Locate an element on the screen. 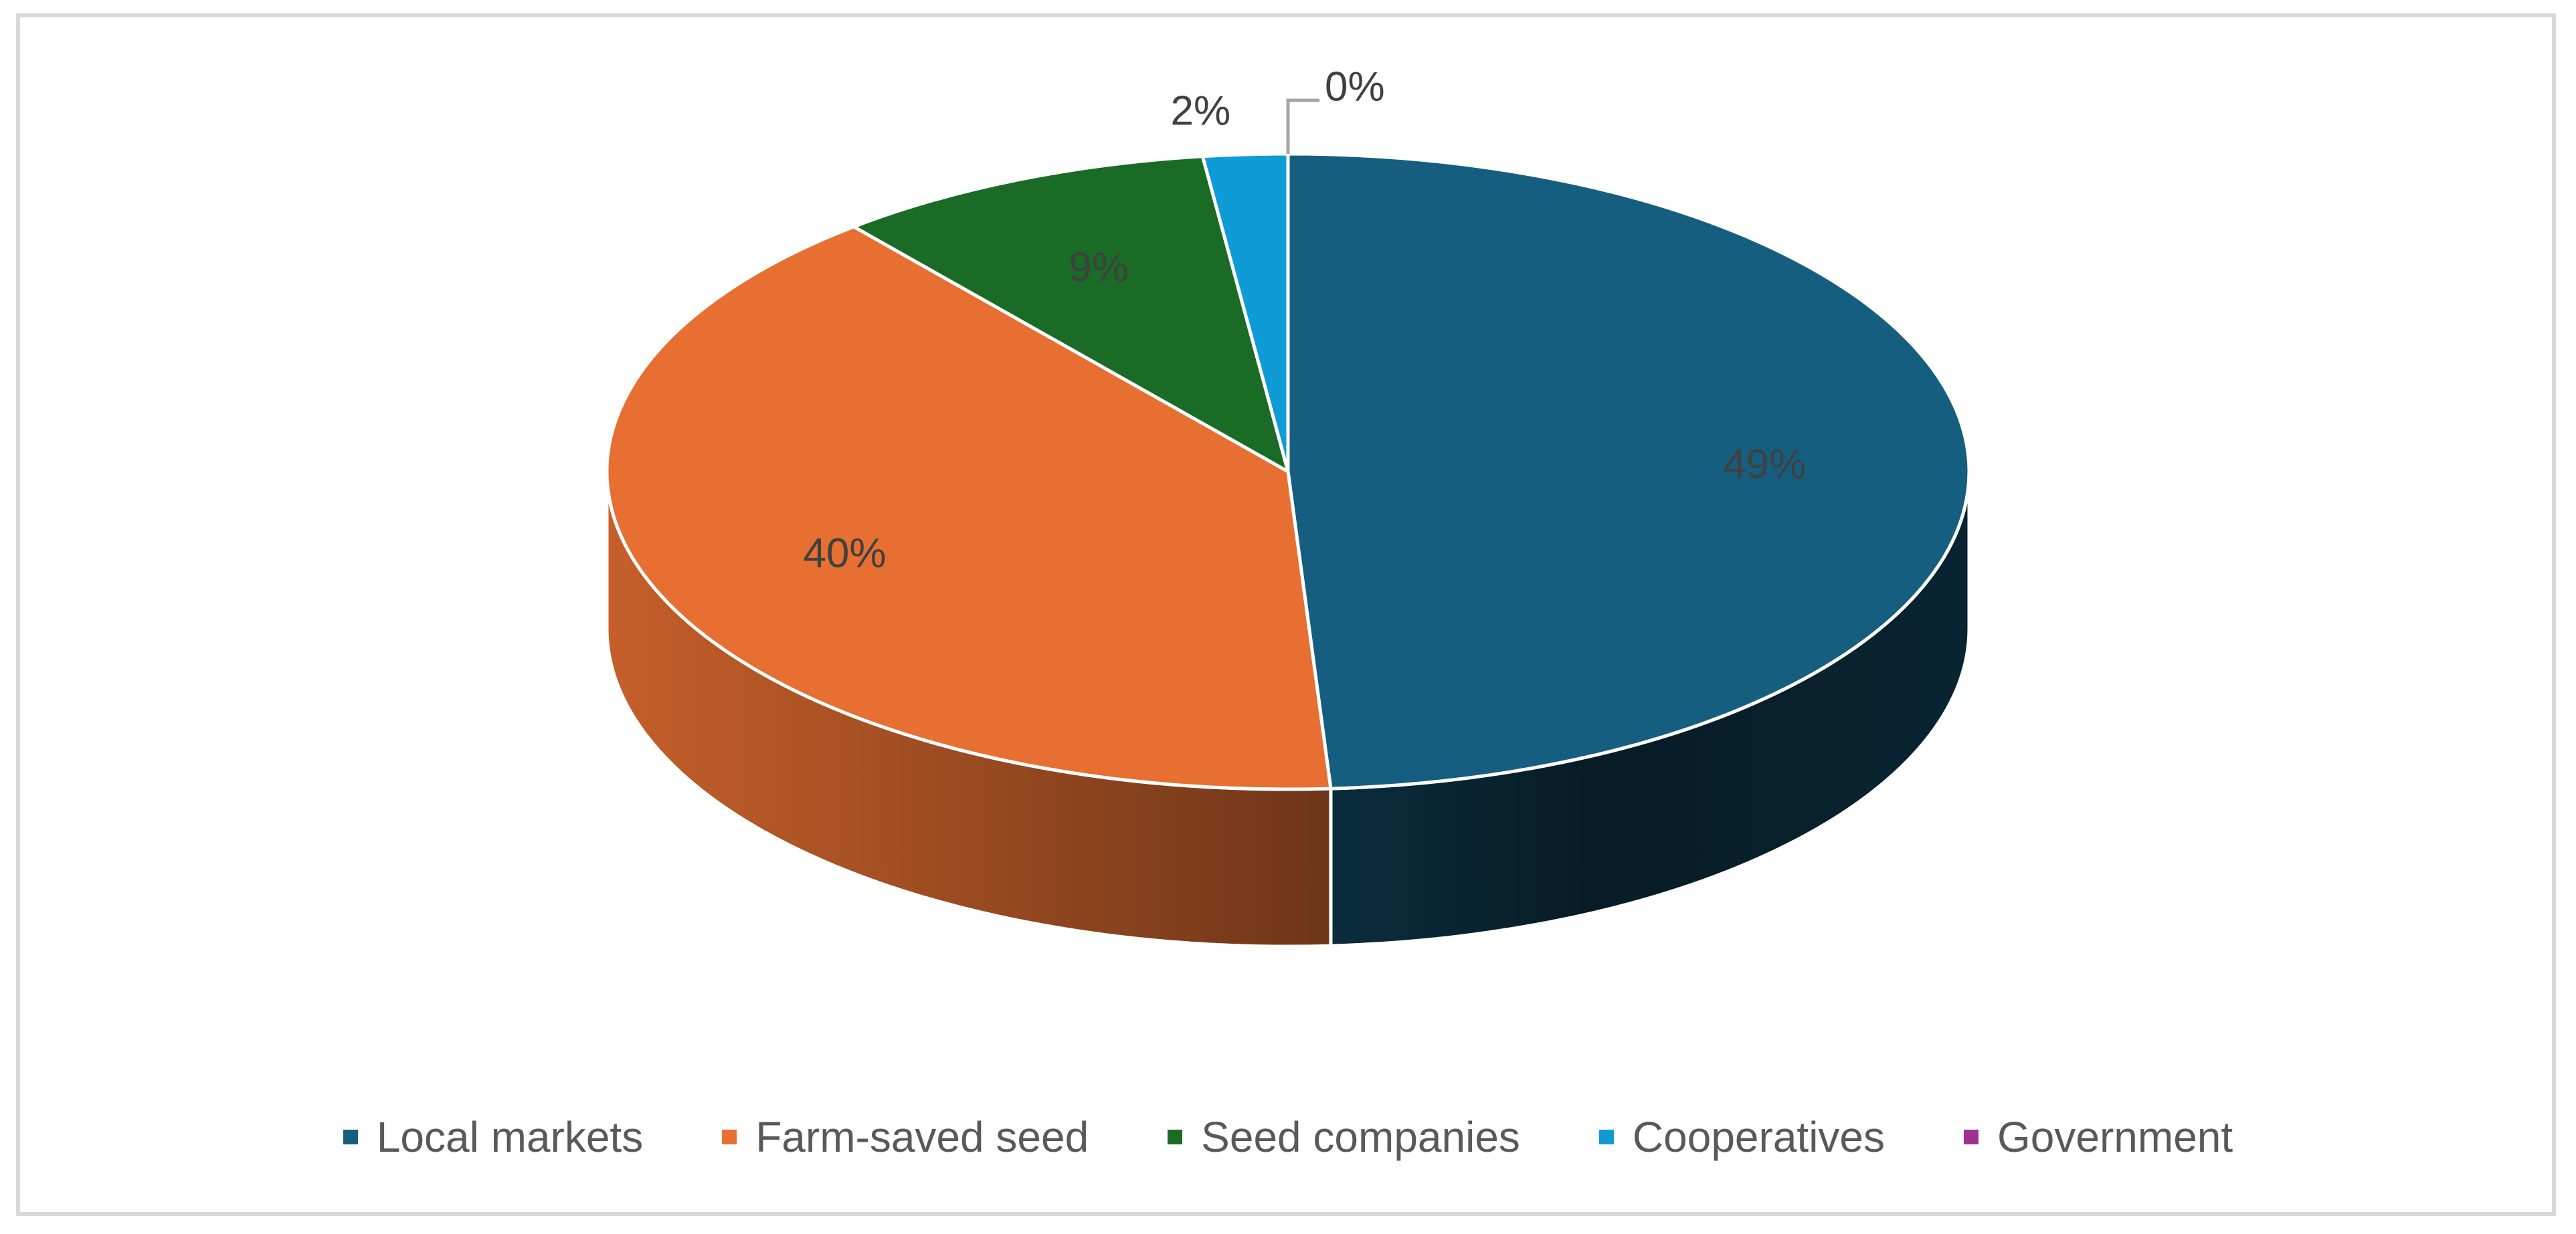  legend-label-cooperatives: Cooperatives is located at coordinates (1759, 1137).